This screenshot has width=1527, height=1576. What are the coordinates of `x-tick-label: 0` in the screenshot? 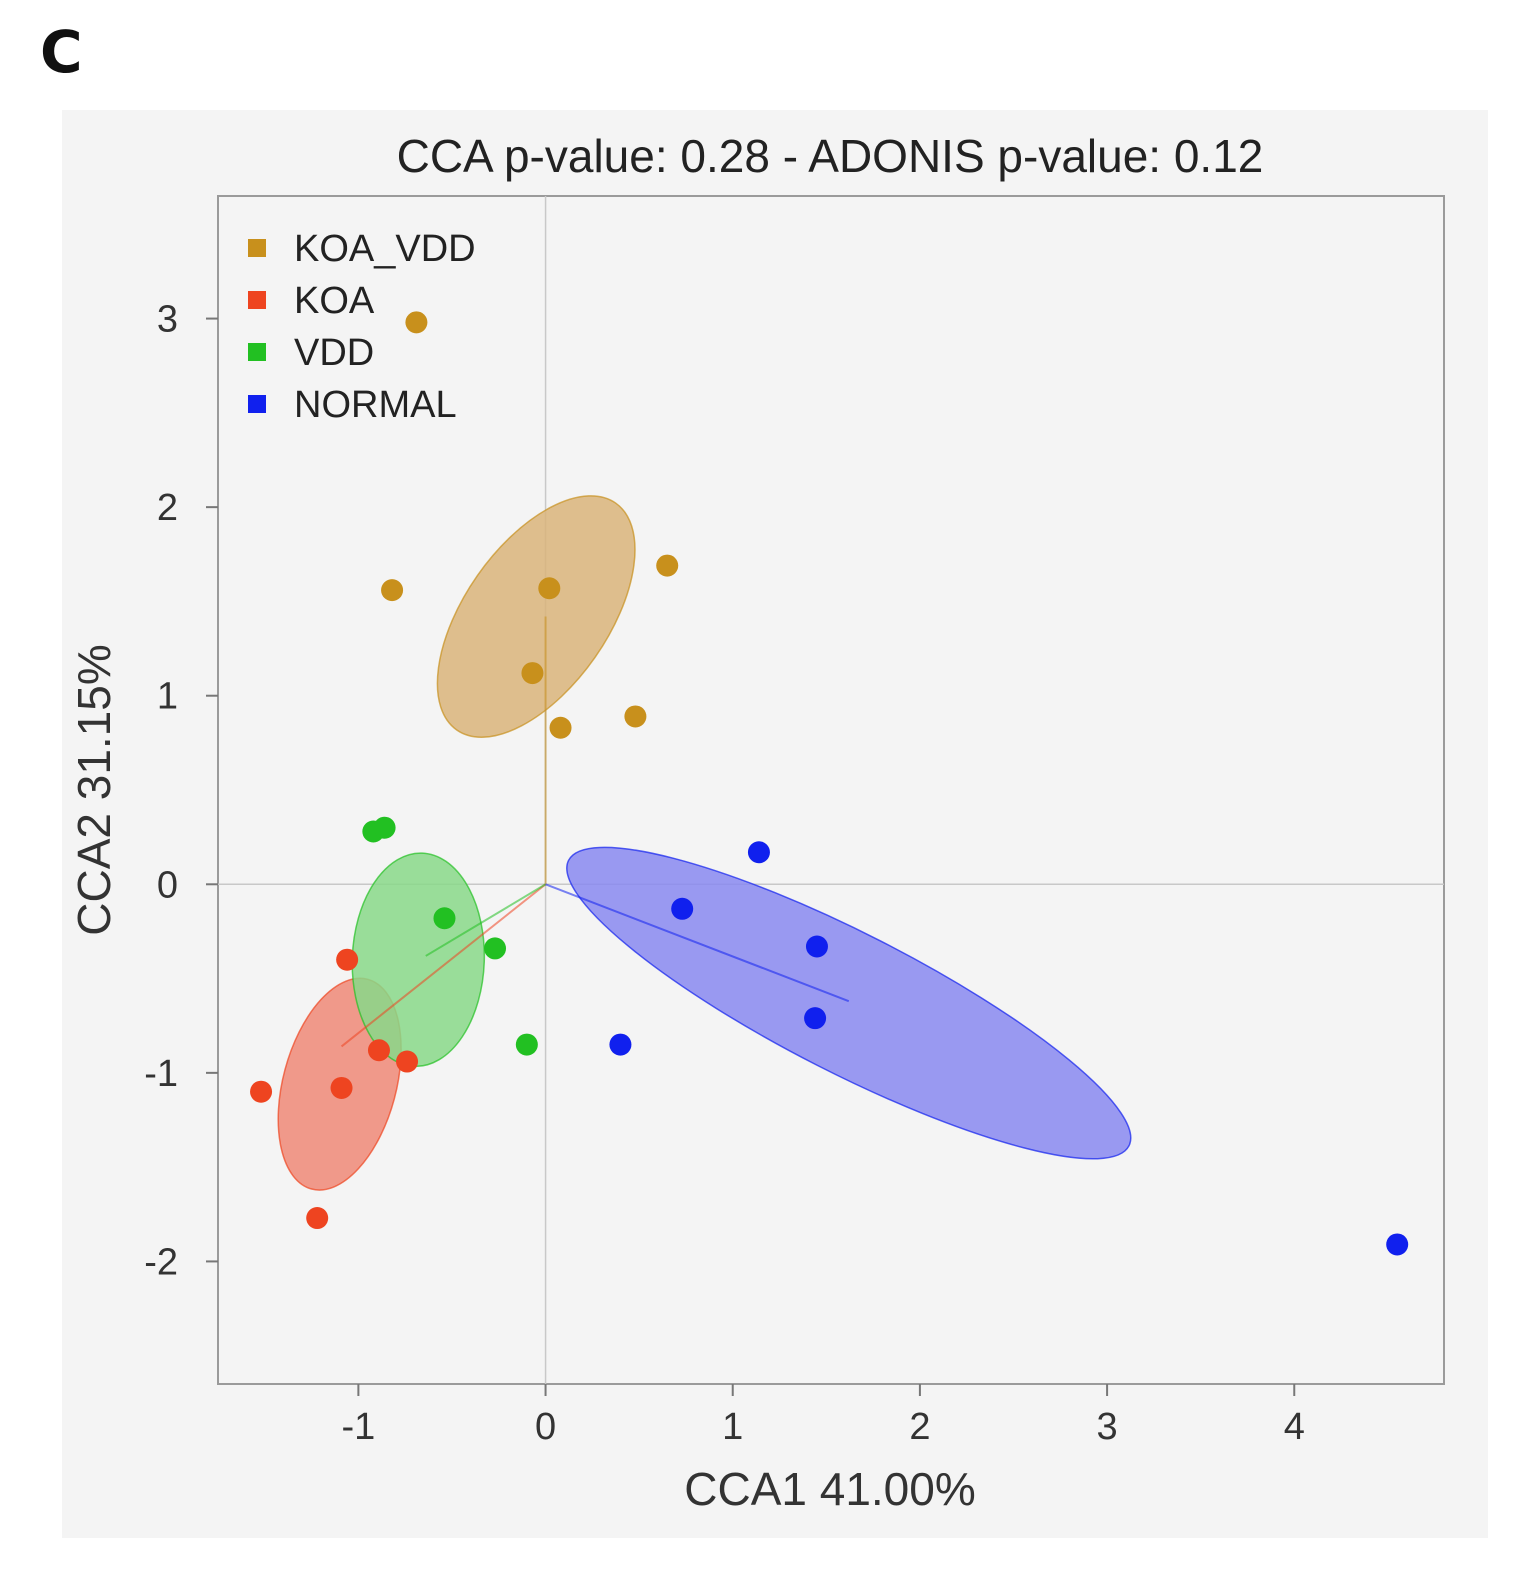 It's located at (545, 1427).